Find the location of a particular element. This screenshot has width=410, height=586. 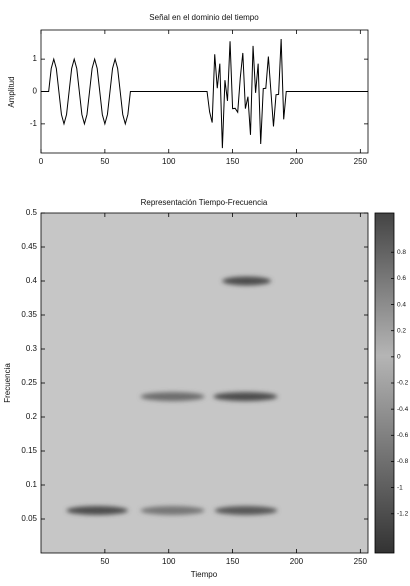

x-axis-label: Tiempo is located at coordinates (204, 574).